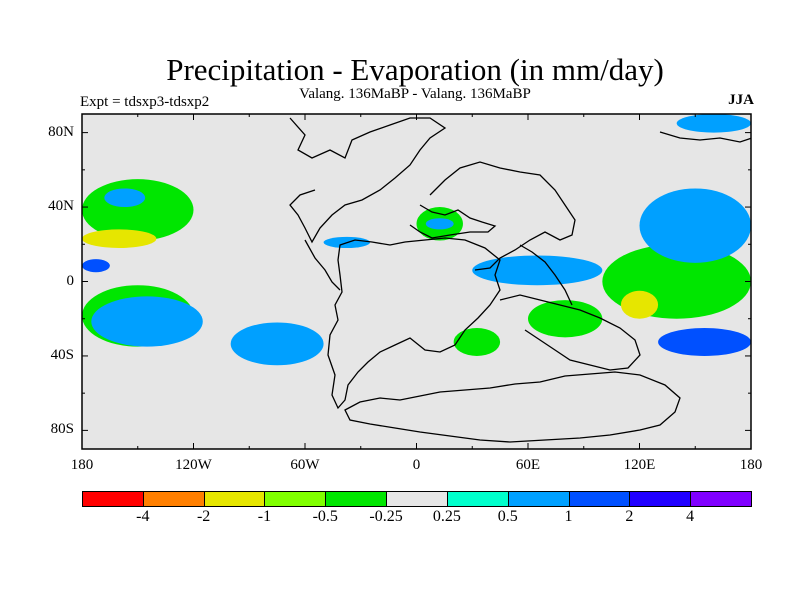  I want to click on colorbar-label: -0.25, so click(386, 516).